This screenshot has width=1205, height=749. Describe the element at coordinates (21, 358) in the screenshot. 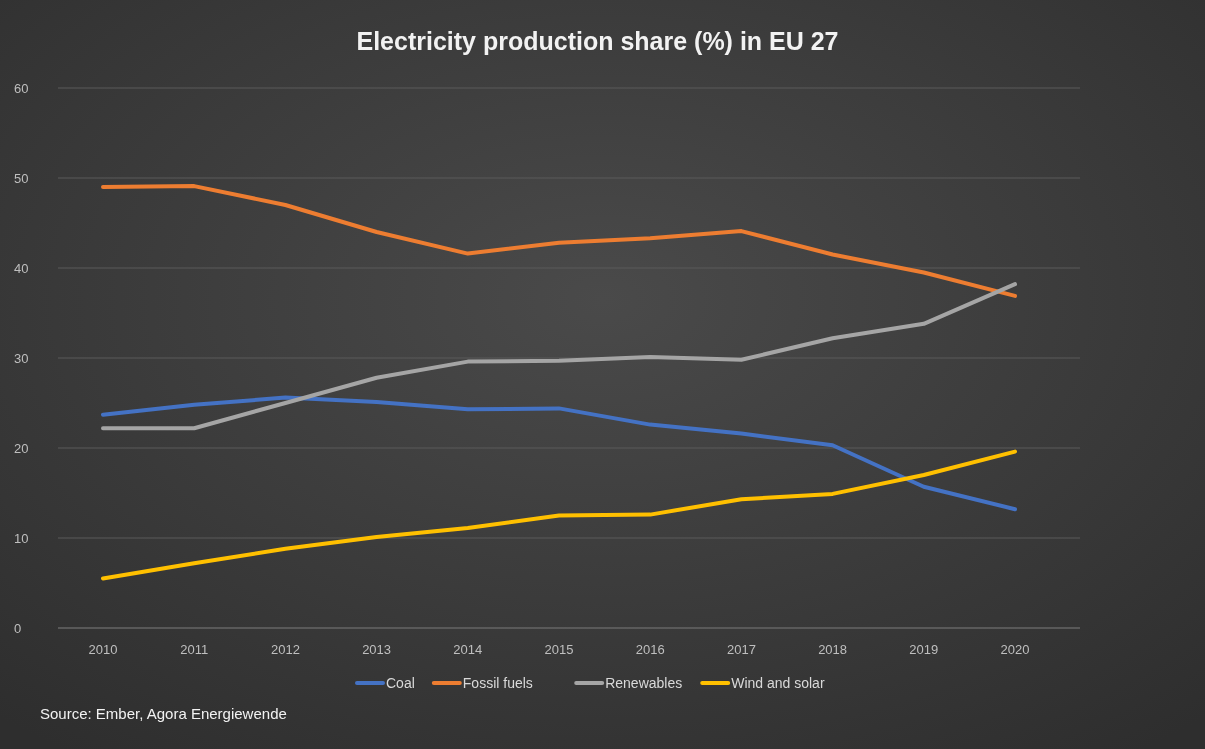

I see `y-tick-label: 30` at that location.